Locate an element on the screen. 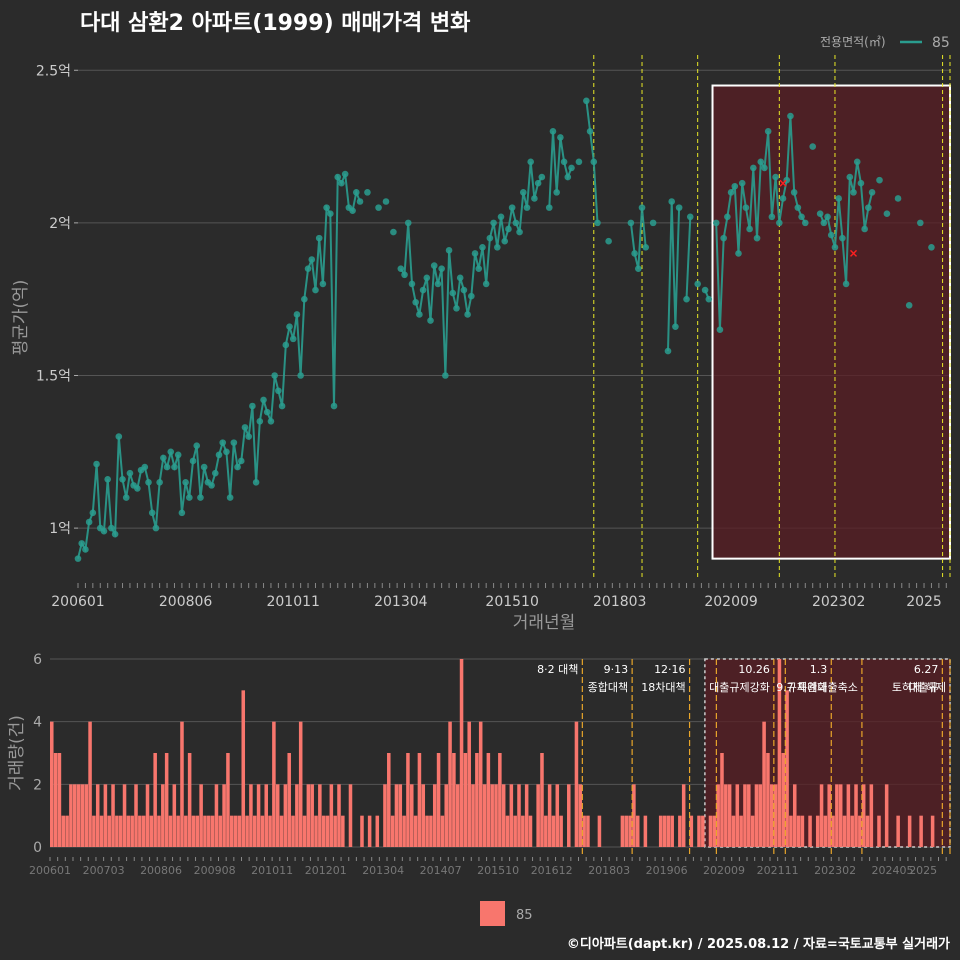  legend-title: 전용면적(㎡) is located at coordinates (853, 42).